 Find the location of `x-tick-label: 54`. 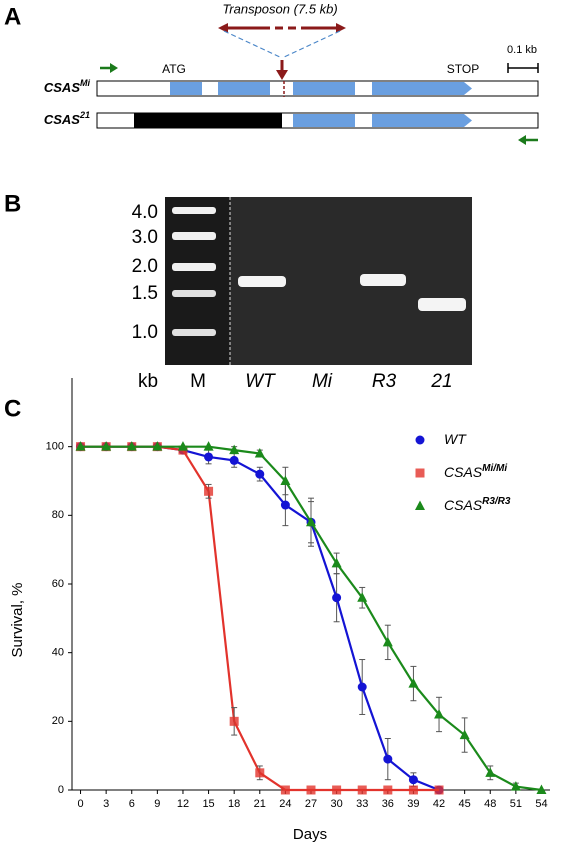

x-tick-label: 54 is located at coordinates (541, 804).